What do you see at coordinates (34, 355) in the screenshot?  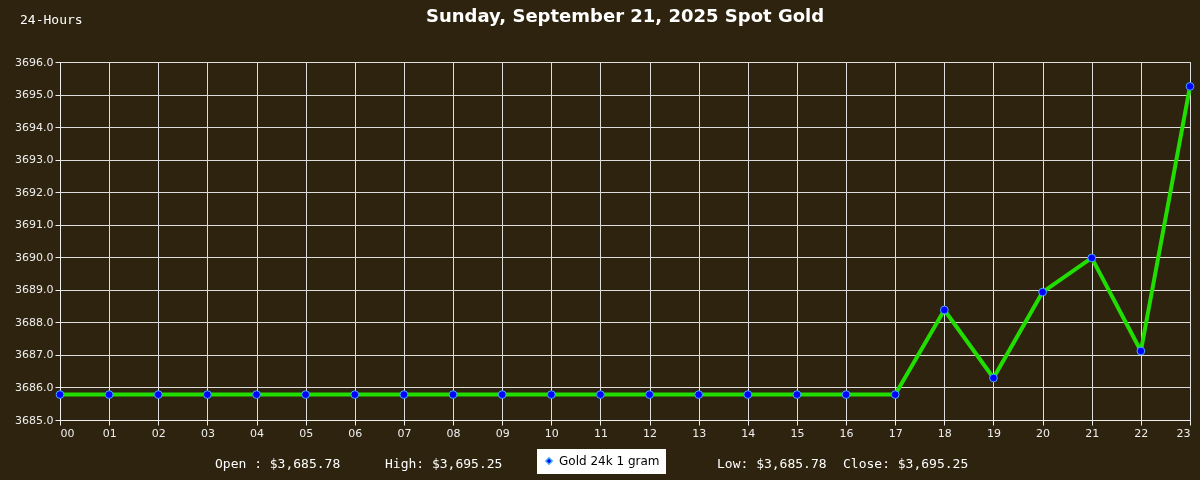 I see `y-tick-label: 3687.0` at bounding box center [34, 355].